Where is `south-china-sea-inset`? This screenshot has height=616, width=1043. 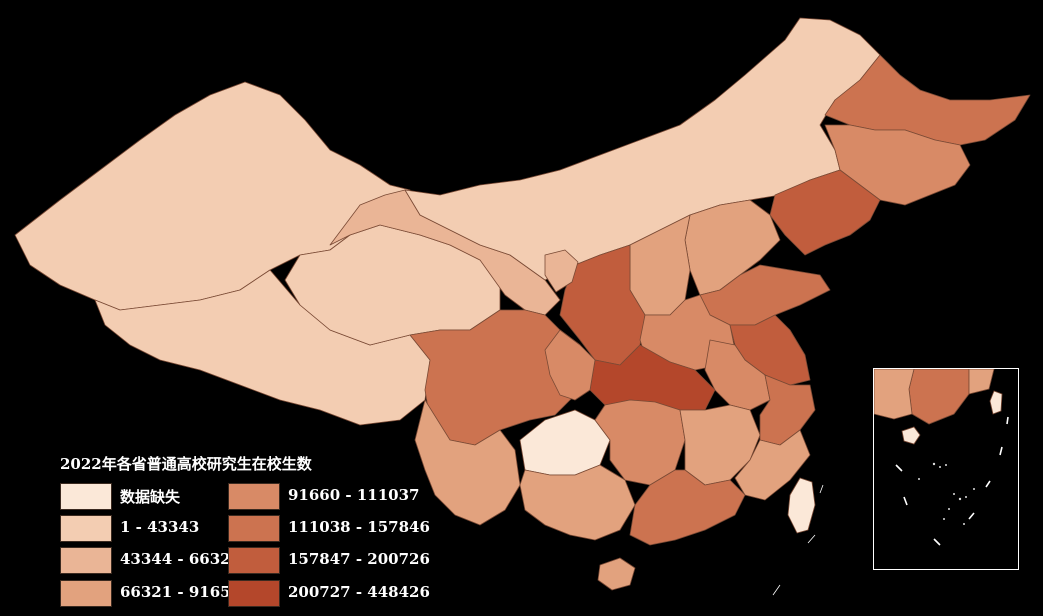
south-china-sea-inset is located at coordinates (946, 469).